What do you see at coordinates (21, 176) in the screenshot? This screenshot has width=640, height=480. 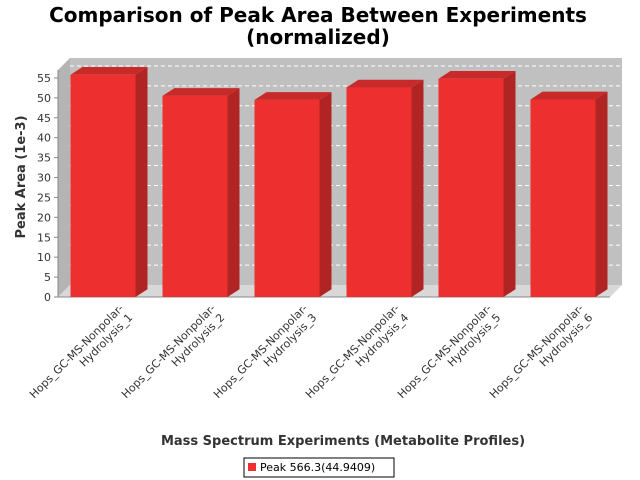 I see `y-axis-title: Peak Area (1e-3)` at bounding box center [21, 176].